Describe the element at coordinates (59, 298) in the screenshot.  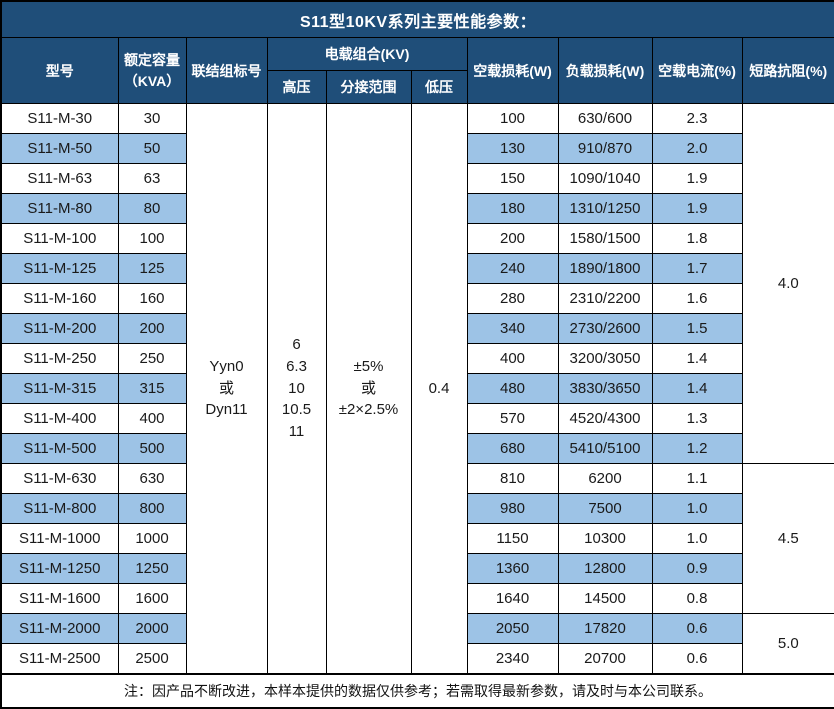
I see `model-cell: S11-M-160` at that location.